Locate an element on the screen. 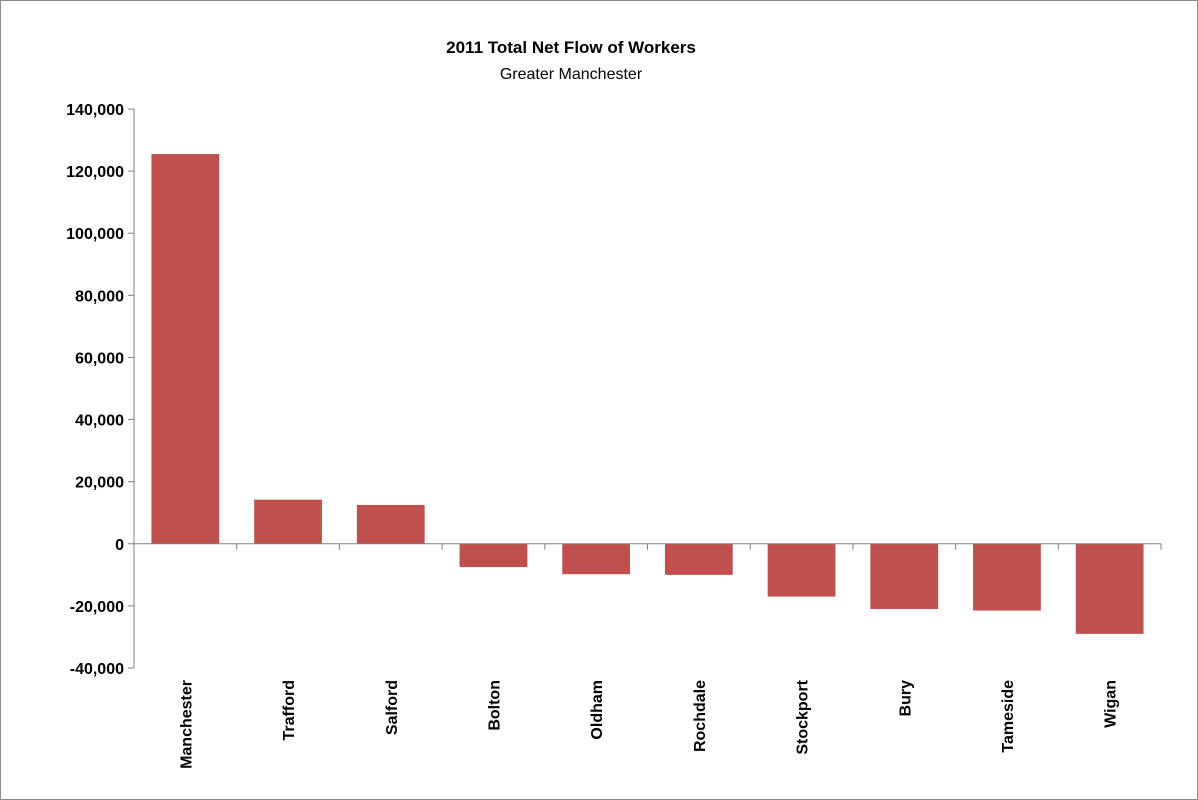 The image size is (1198, 800). bar-manchester is located at coordinates (185, 349).